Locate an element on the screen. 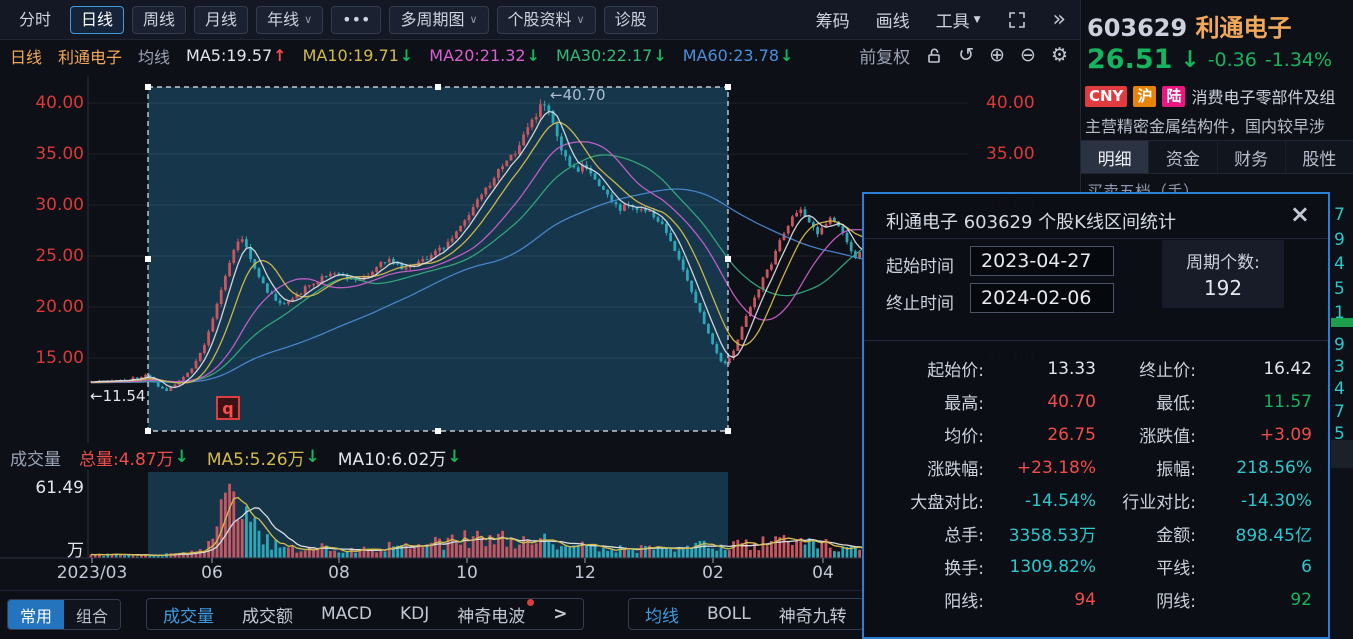 The width and height of the screenshot is (1353, 639). orderbook-edge-digit: 9 is located at coordinates (1339, 345).